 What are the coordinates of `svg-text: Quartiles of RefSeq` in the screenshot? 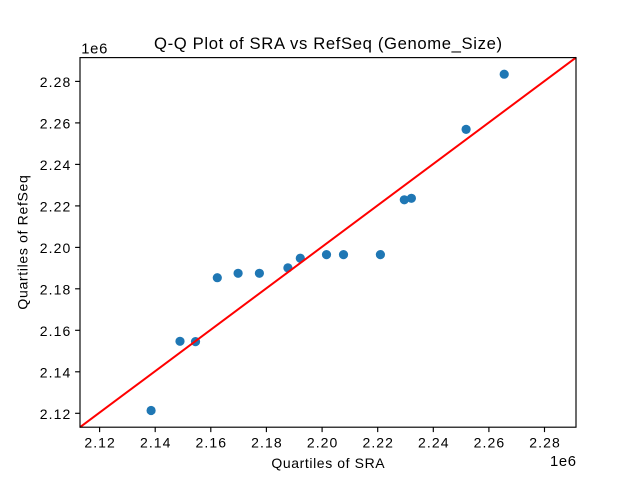 It's located at (23, 242).